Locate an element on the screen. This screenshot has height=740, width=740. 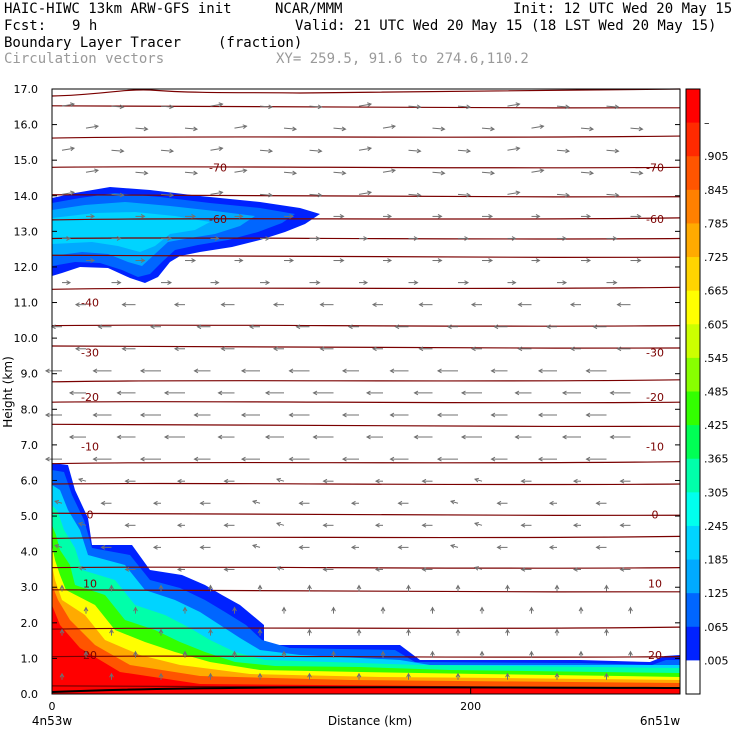
y-tick-label: 5.0 is located at coordinates (30, 516).